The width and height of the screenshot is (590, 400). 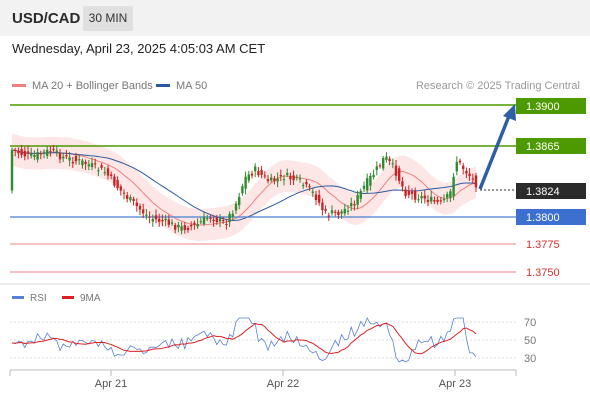 I want to click on level-label-2: 1.3865, so click(x=543, y=147).